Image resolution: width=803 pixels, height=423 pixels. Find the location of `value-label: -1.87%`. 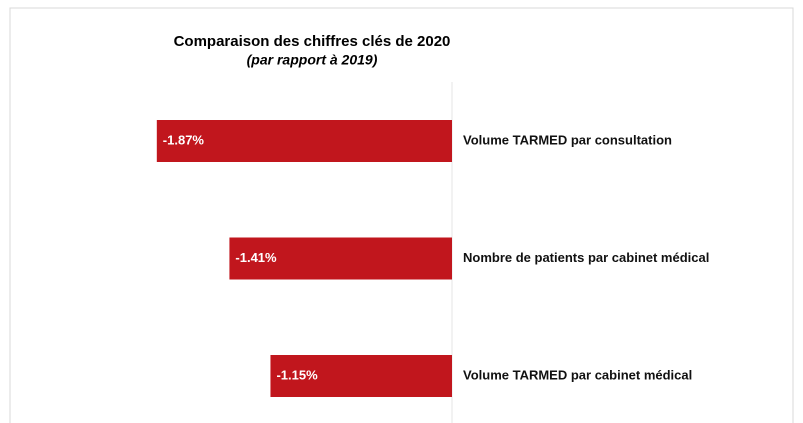

value-label: -1.87% is located at coordinates (184, 139).